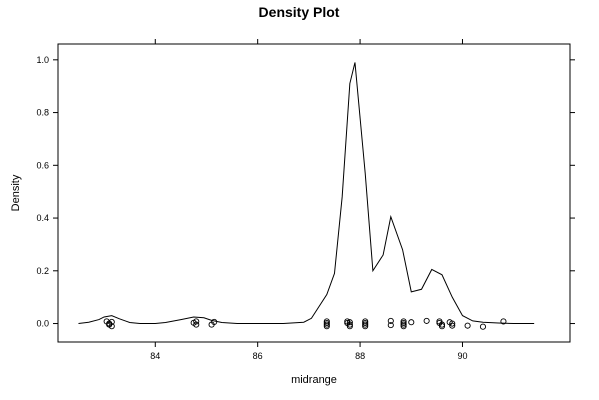 This screenshot has height=400, width=599. What do you see at coordinates (42, 113) in the screenshot?
I see `y-tick-label: 0.8` at bounding box center [42, 113].